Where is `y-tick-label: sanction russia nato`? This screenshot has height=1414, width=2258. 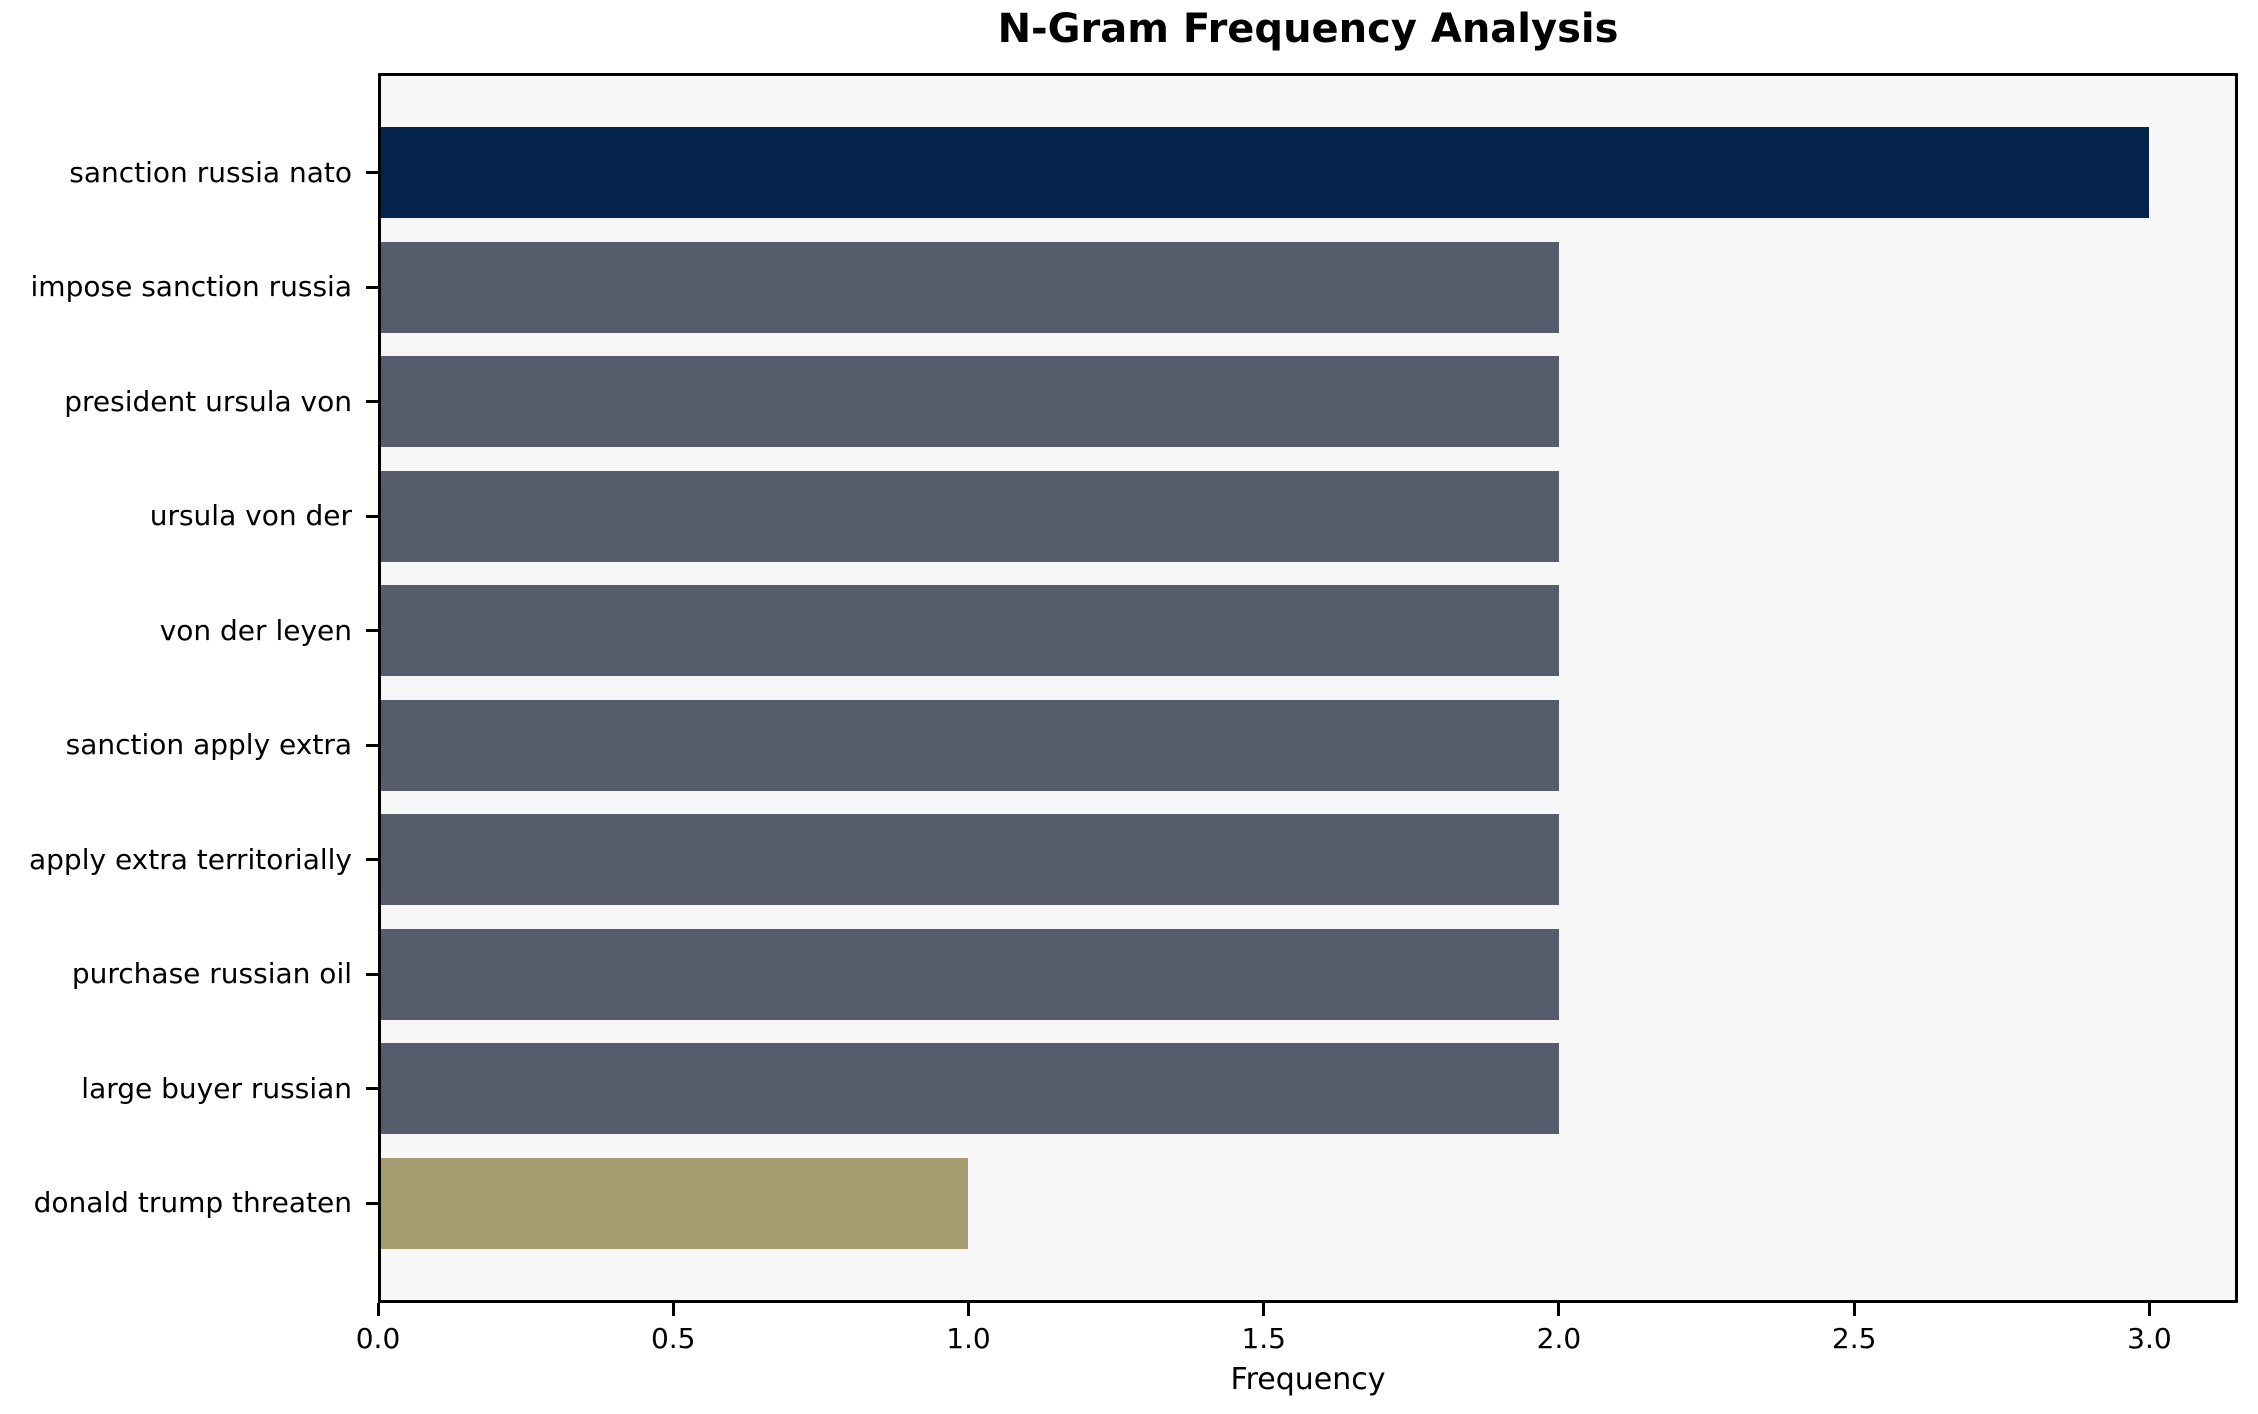
y-tick-label: sanction russia nato is located at coordinates (210, 172).